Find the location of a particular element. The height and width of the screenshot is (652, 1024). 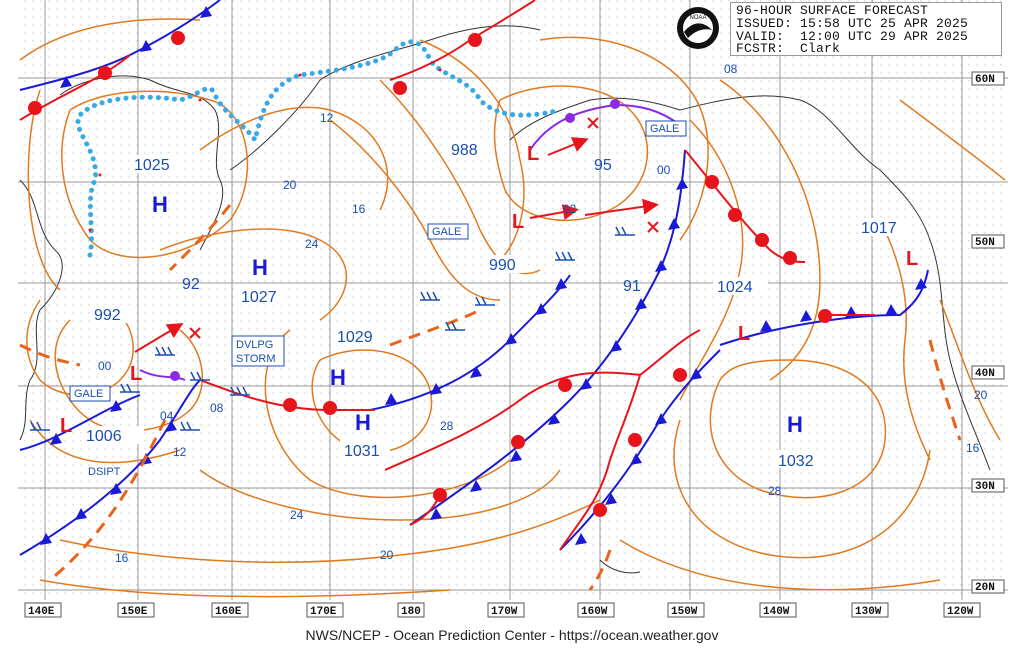

dissipating-label: DSIPT is located at coordinates (104, 472).